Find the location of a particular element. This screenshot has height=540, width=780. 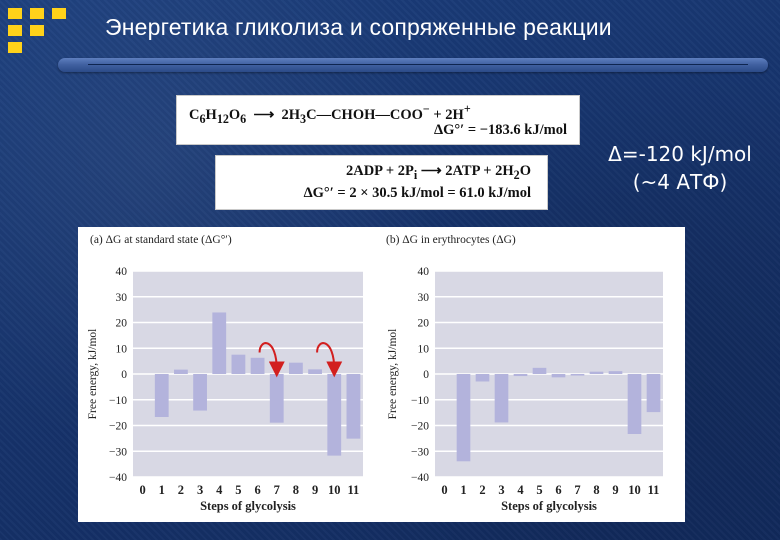

panel-b-x-axis-title: Steps of glycolysis is located at coordinates (549, 506).